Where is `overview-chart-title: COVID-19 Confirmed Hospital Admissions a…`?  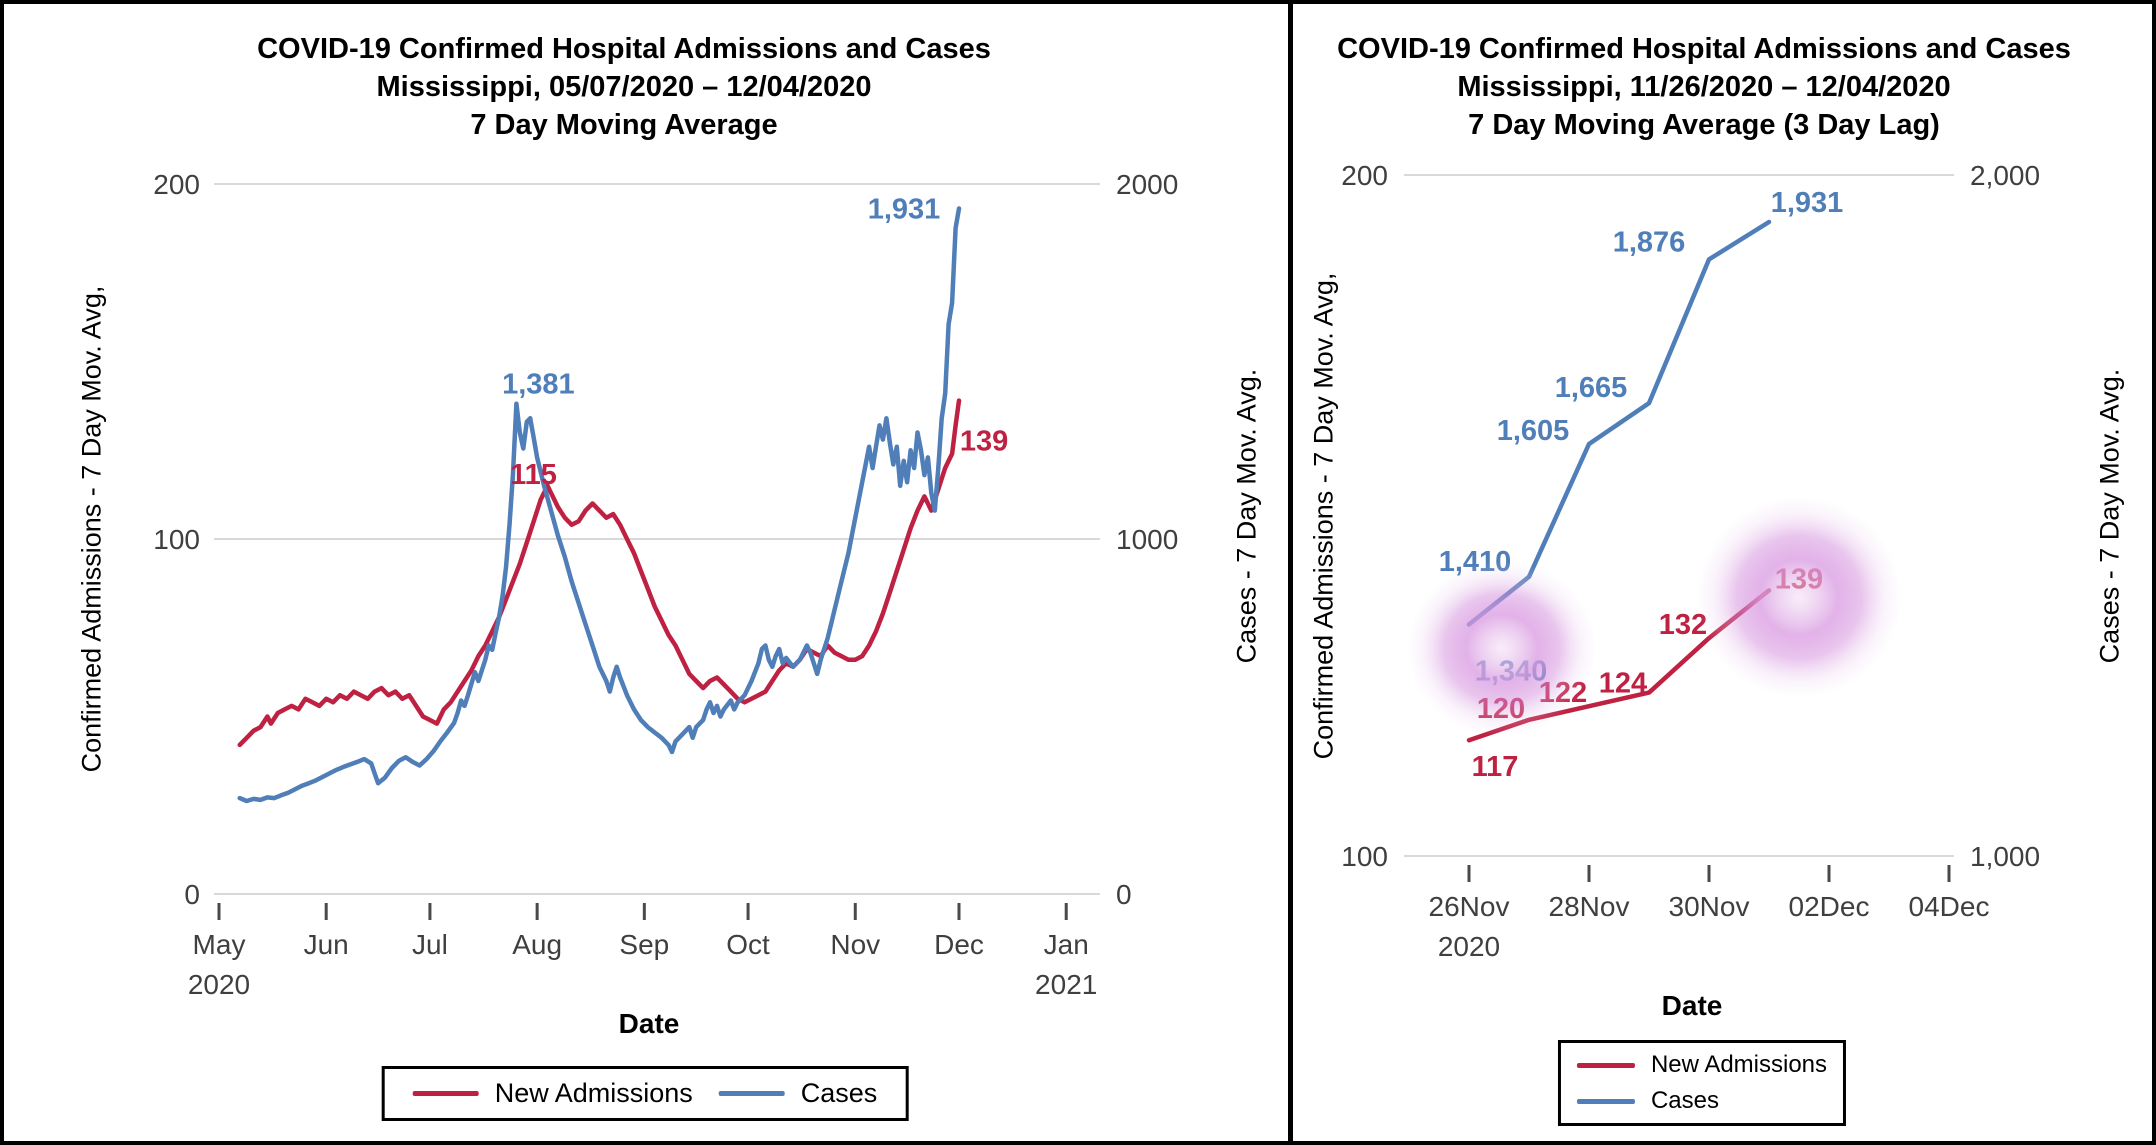
overview-chart-title: COVID-19 Confirmed Hospital Admissions a… is located at coordinates (624, 87).